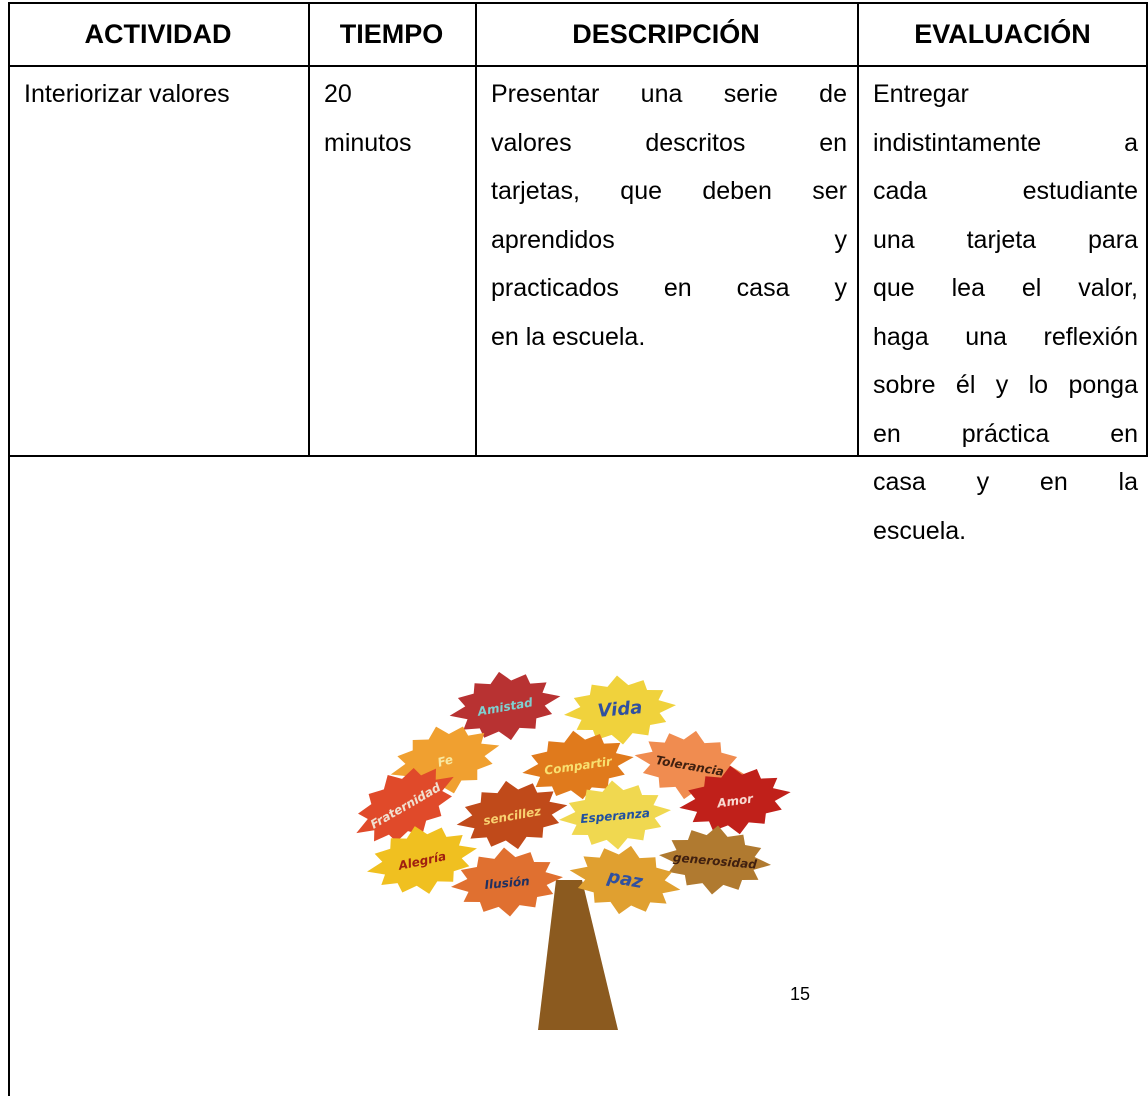  What do you see at coordinates (669, 191) in the screenshot?
I see `text-line: tarjetas, que deben ser` at bounding box center [669, 191].